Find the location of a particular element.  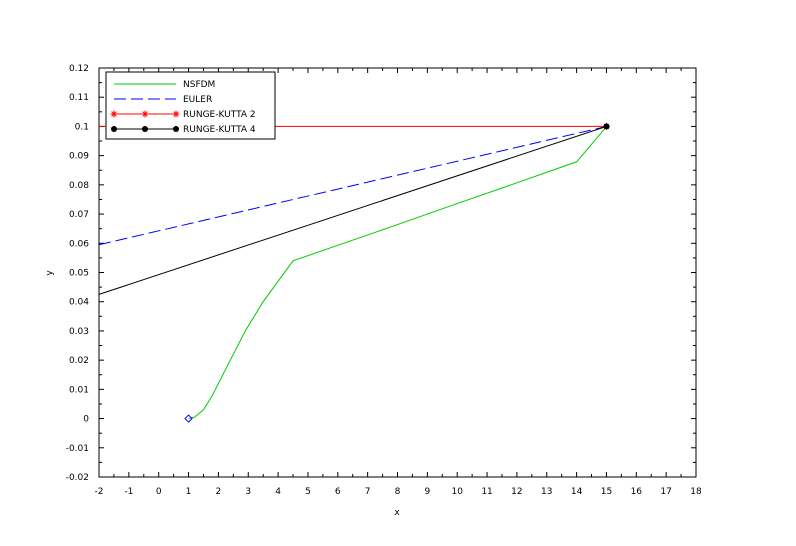

legend-label: EULER is located at coordinates (197, 100).